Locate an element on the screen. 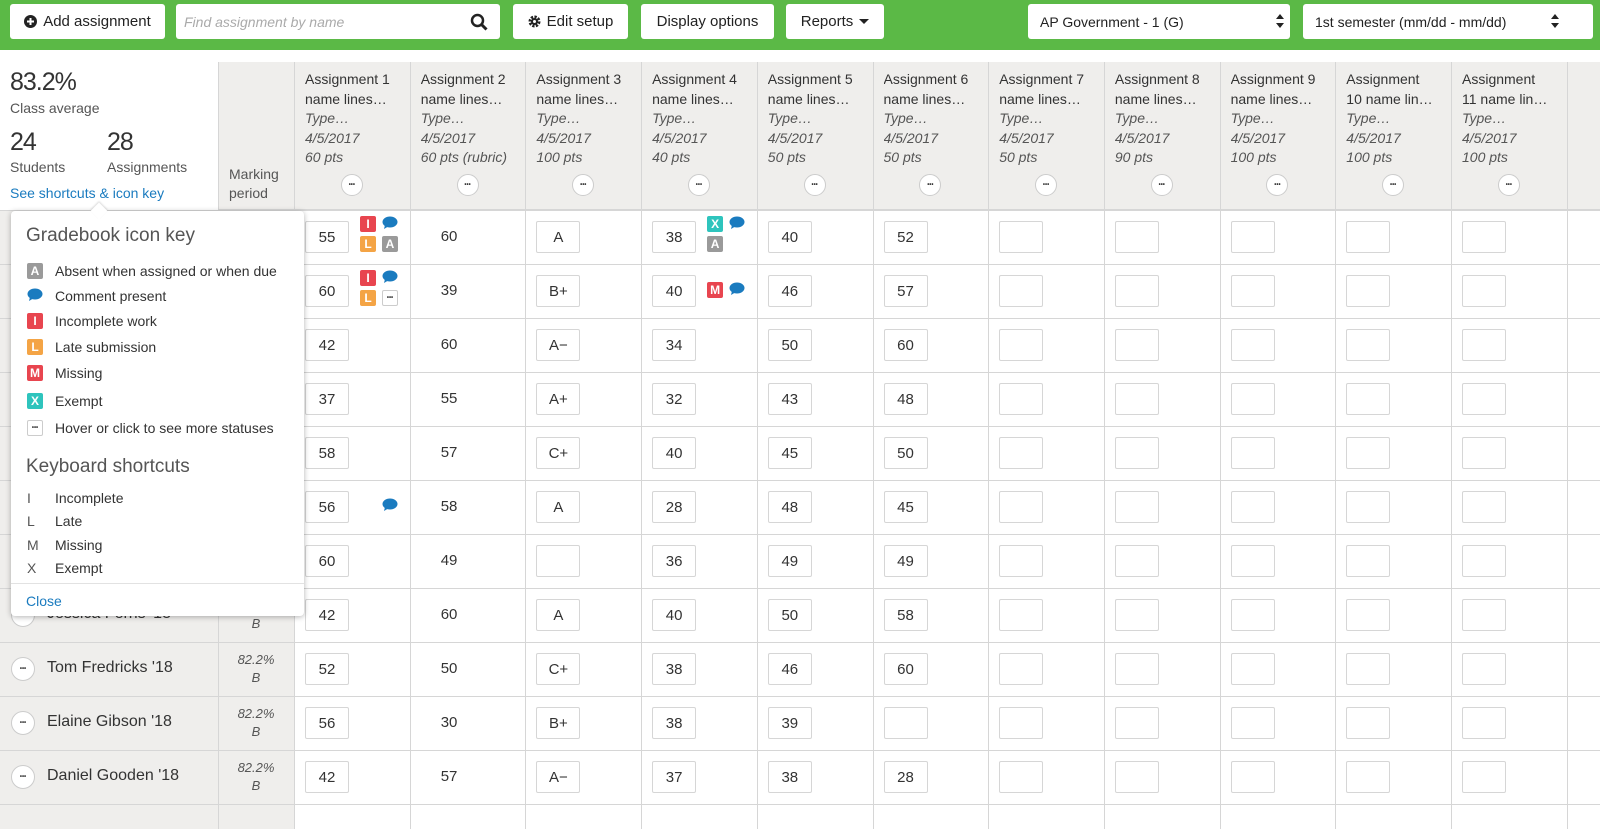 Image resolution: width=1600 pixels, height=829 pixels. score-input: 34 is located at coordinates (674, 345).